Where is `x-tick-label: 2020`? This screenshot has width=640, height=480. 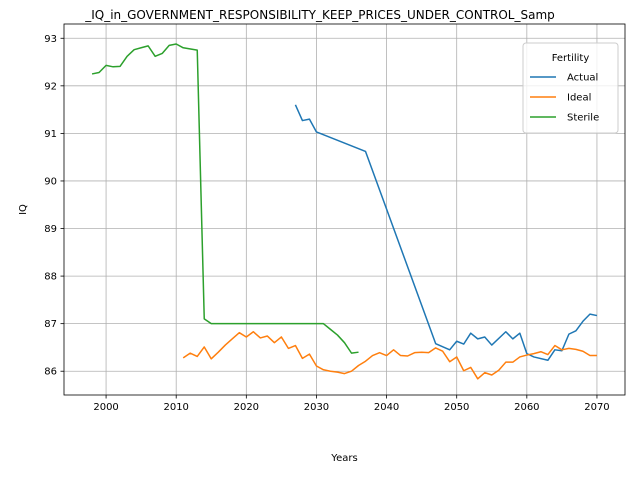 x-tick-label: 2020 is located at coordinates (246, 407).